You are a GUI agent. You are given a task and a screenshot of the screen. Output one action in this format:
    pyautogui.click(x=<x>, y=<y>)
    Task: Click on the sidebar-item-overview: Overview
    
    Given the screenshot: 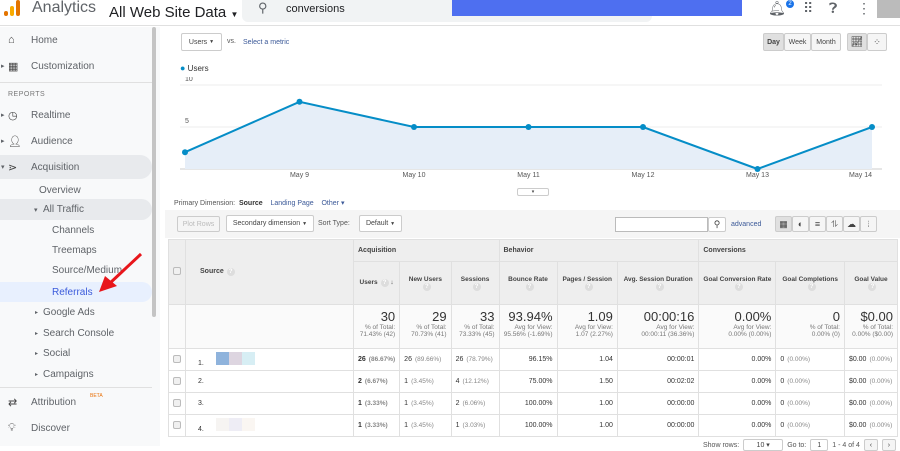 What is the action you would take?
    pyautogui.click(x=60, y=190)
    